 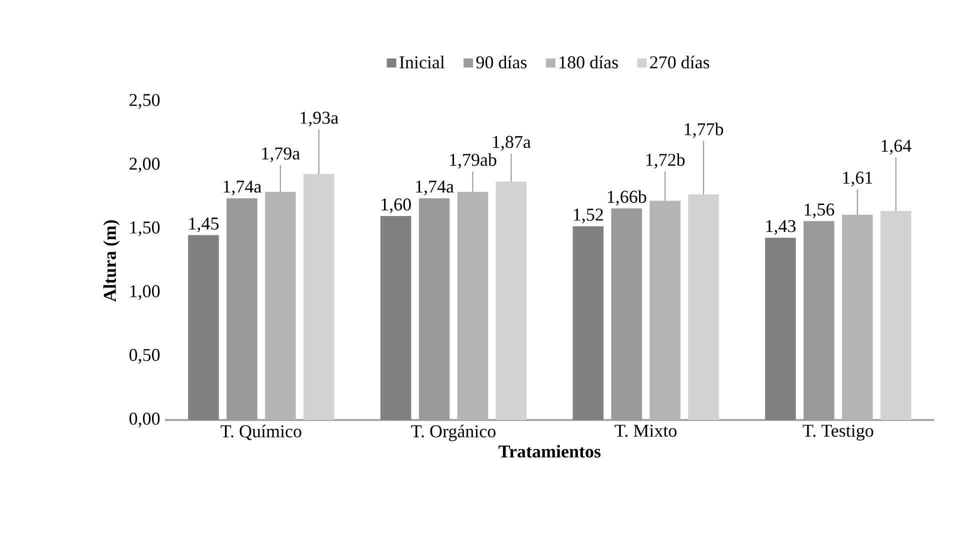 I want to click on data-label: 1,43, so click(x=781, y=227).